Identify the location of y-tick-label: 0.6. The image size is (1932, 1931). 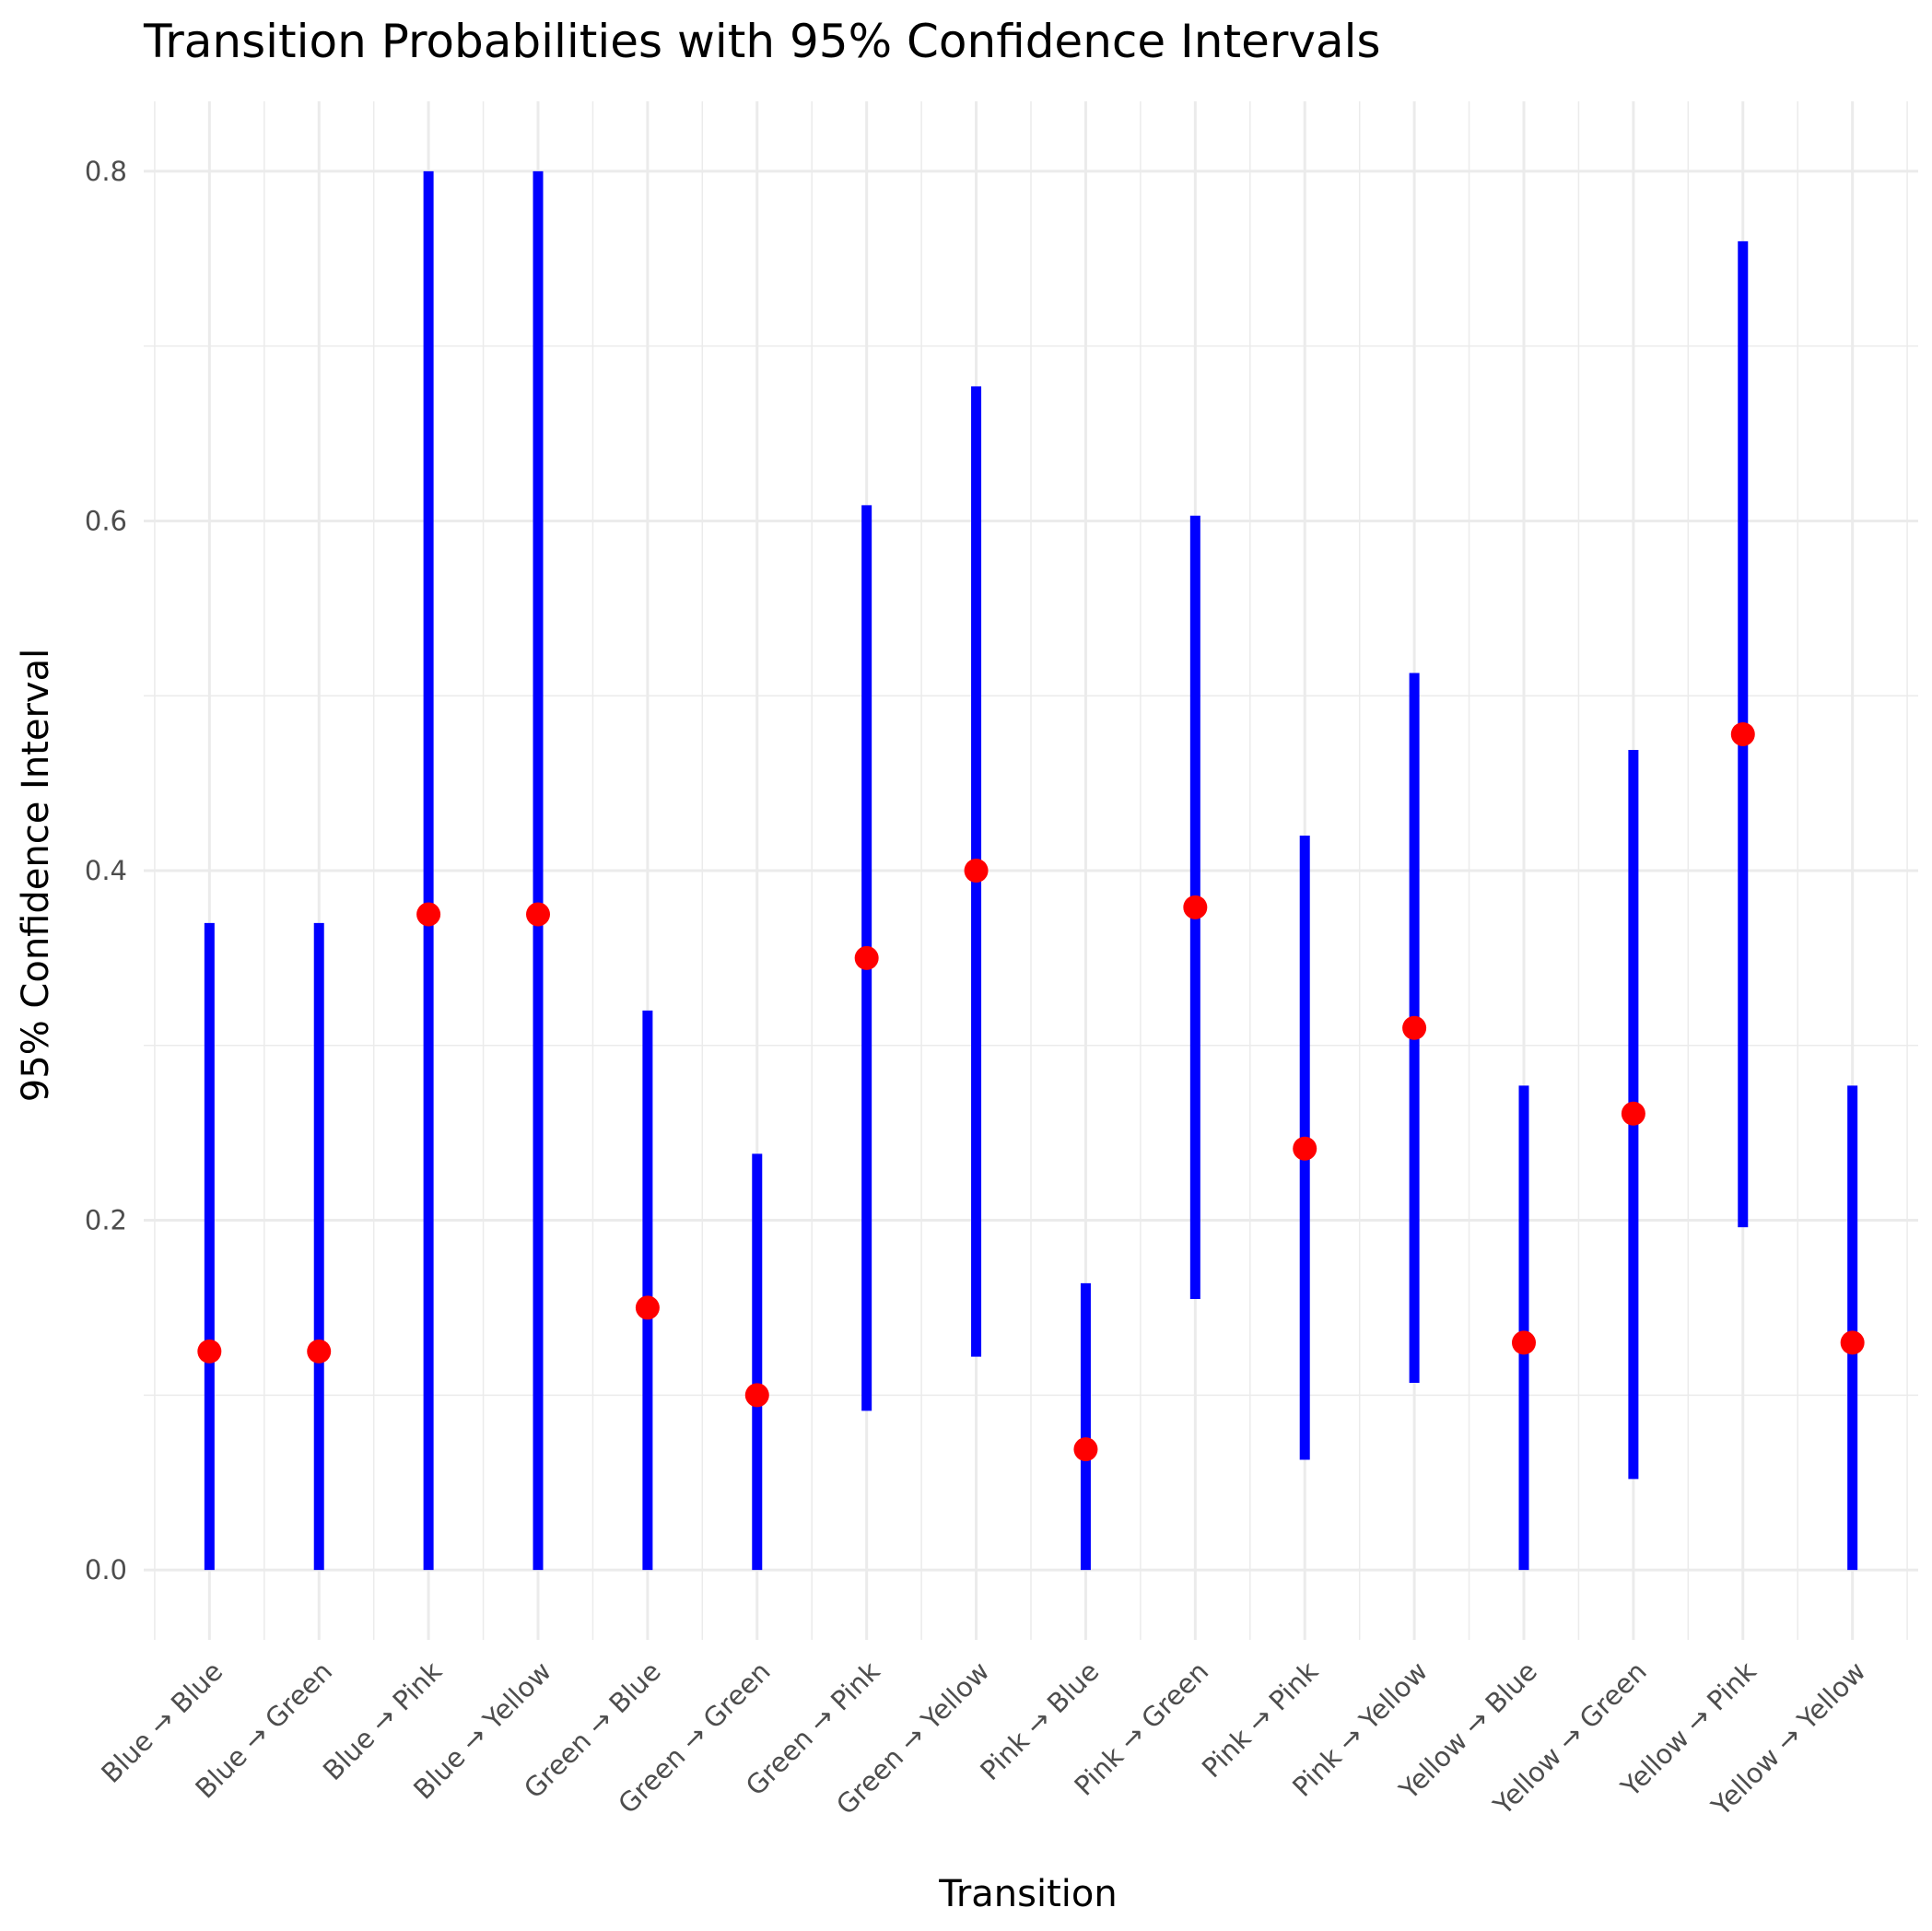
(106, 520).